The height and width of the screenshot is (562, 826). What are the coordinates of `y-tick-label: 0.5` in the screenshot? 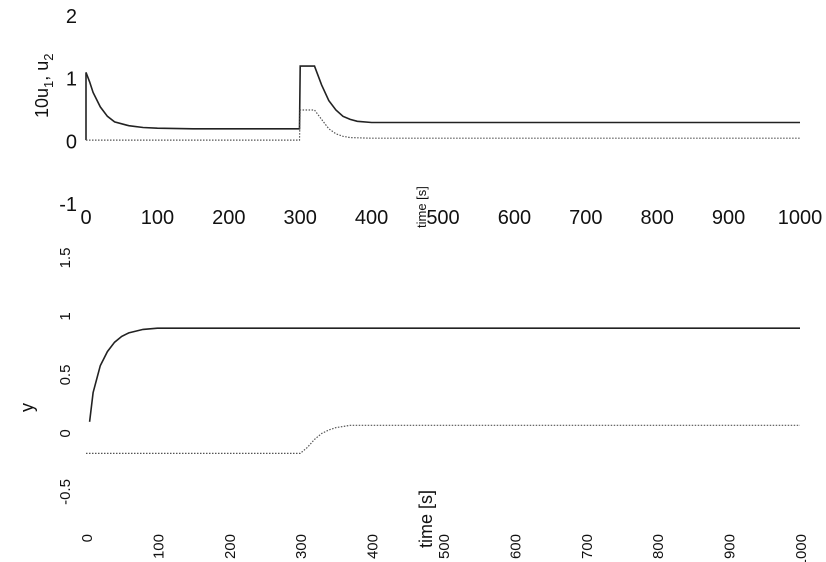 It's located at (65, 375).